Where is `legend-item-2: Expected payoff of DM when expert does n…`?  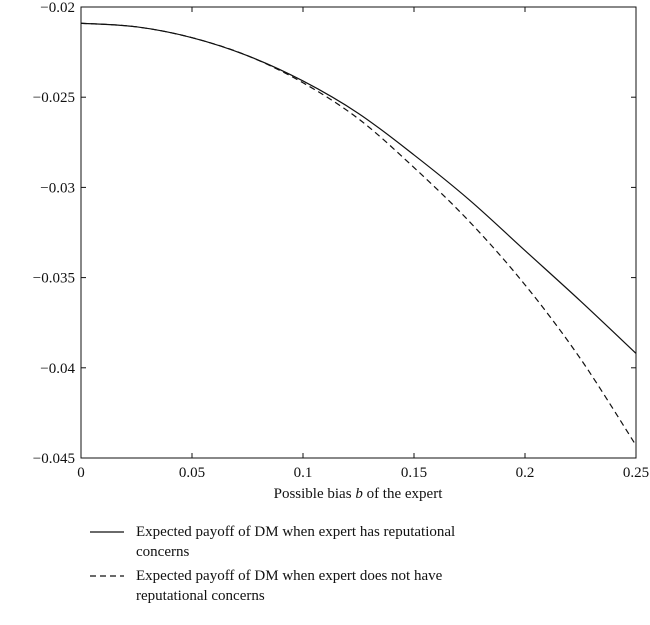
legend-item-2: Expected payoff of DM when expert does n… is located at coordinates (300, 586).